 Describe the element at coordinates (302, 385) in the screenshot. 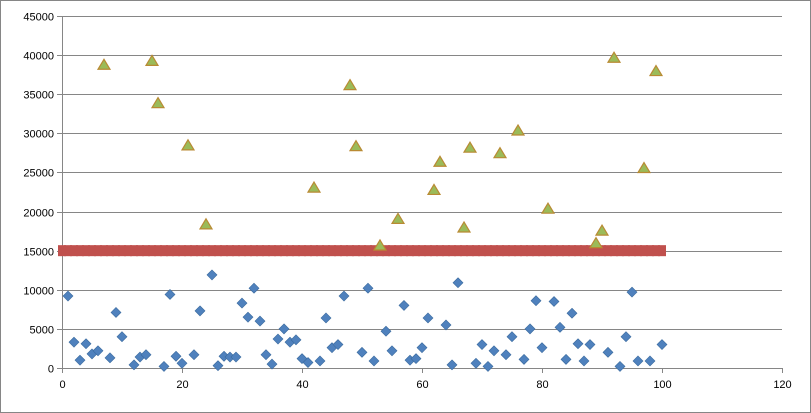

I see `x-tick-label: 40` at that location.